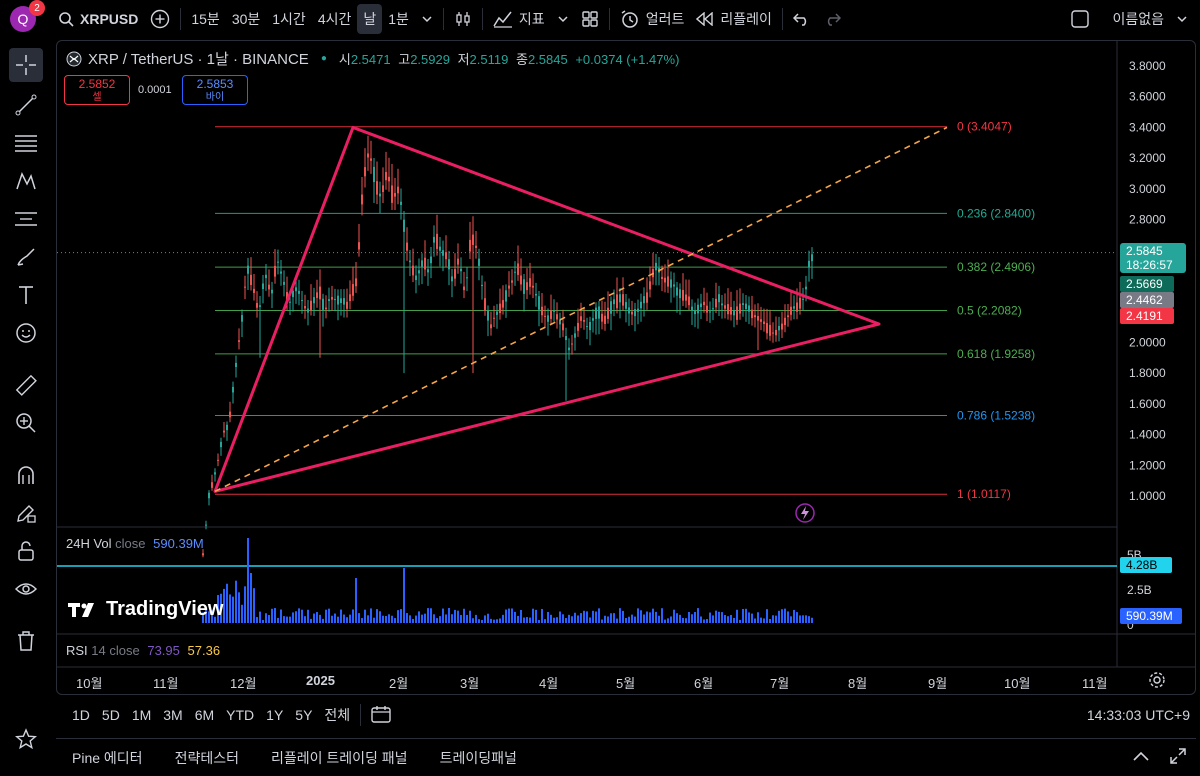  What do you see at coordinates (26, 551) in the screenshot?
I see `lock-drawings-tool` at bounding box center [26, 551].